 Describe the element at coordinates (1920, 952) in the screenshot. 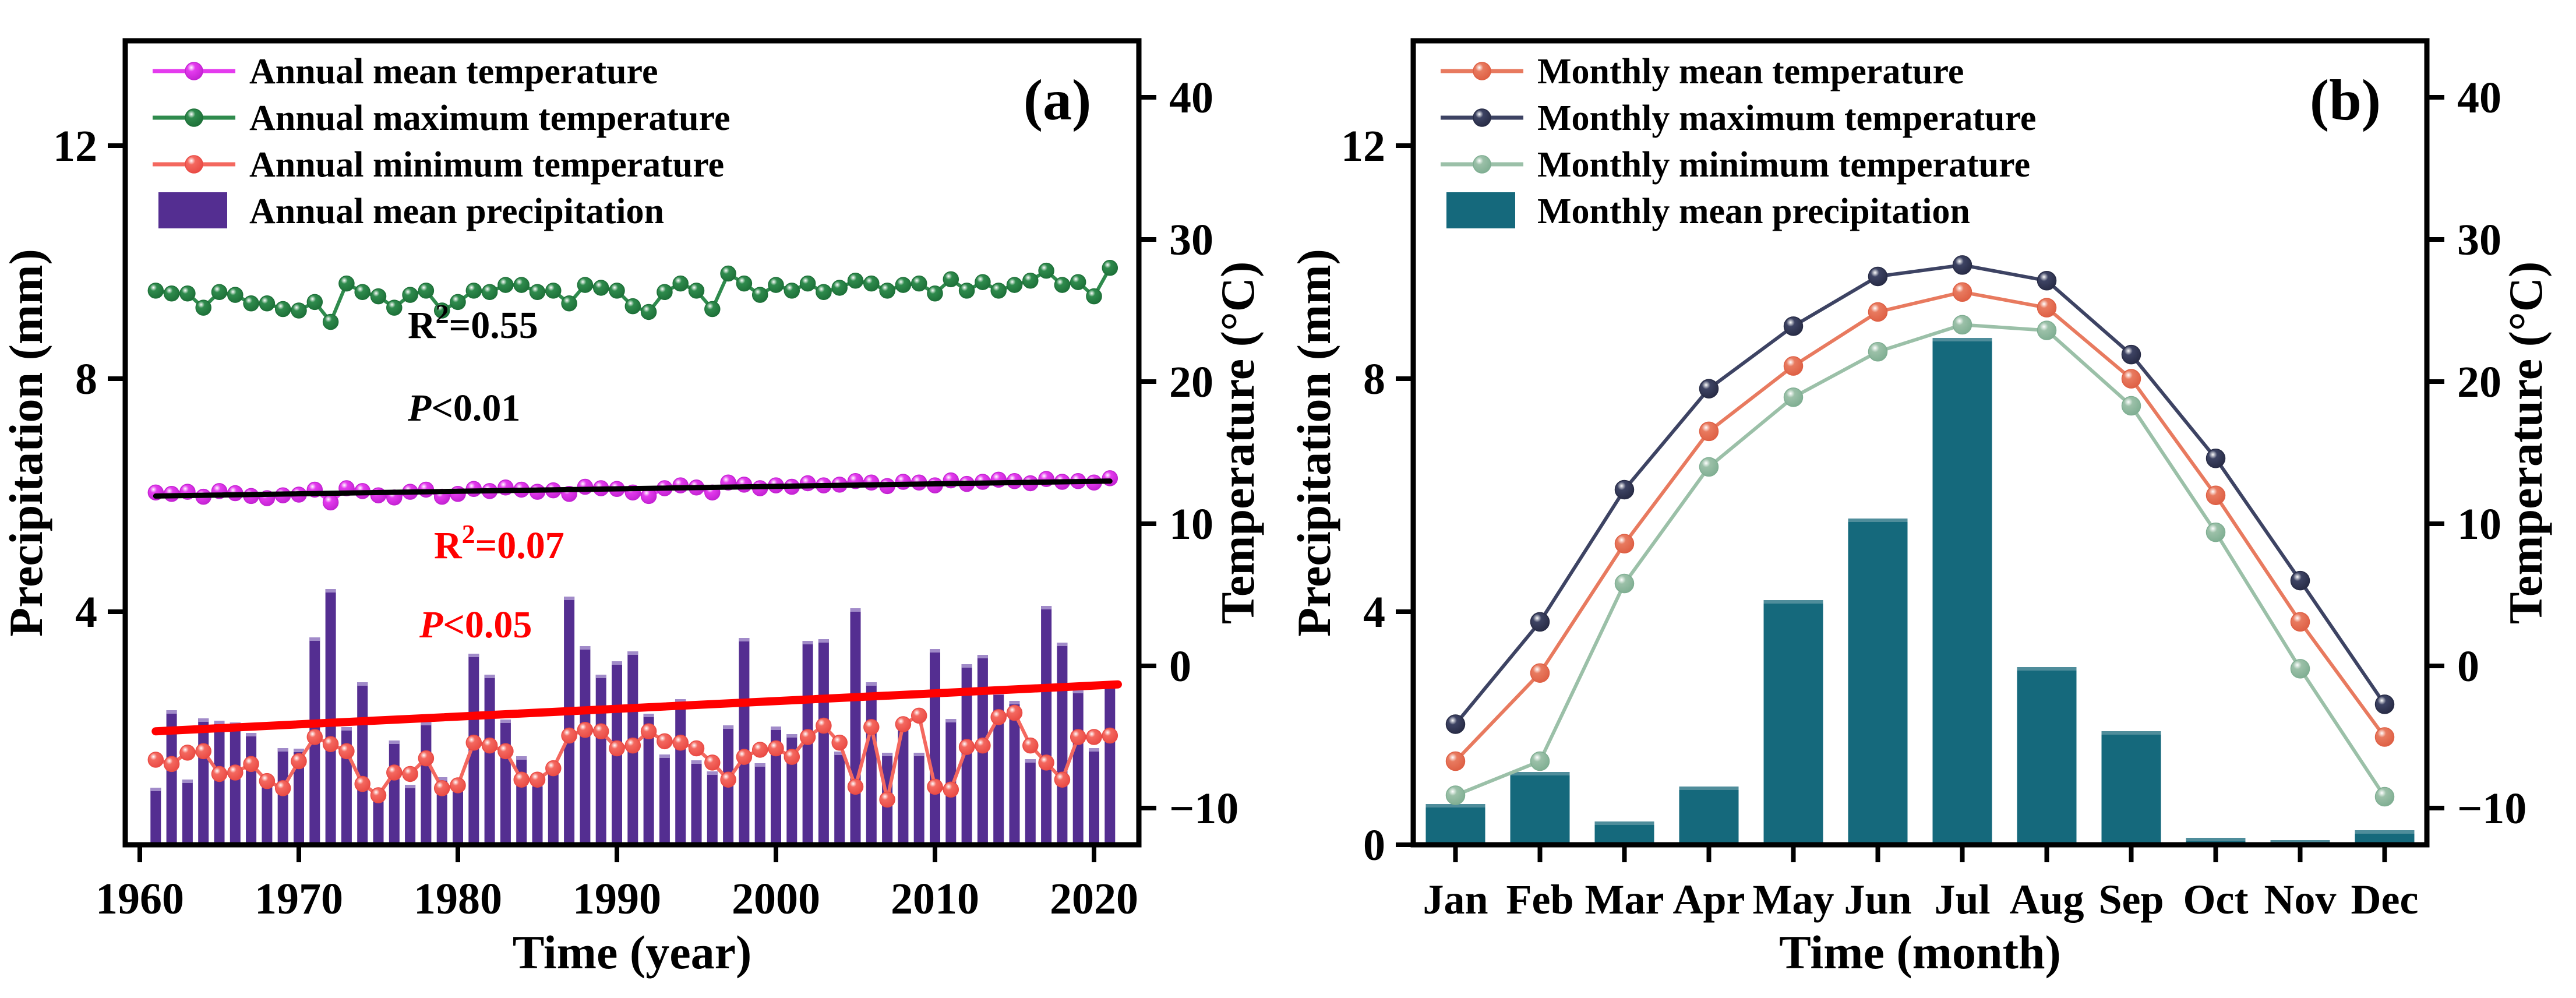

I see `svg-text: Time (month)` at that location.